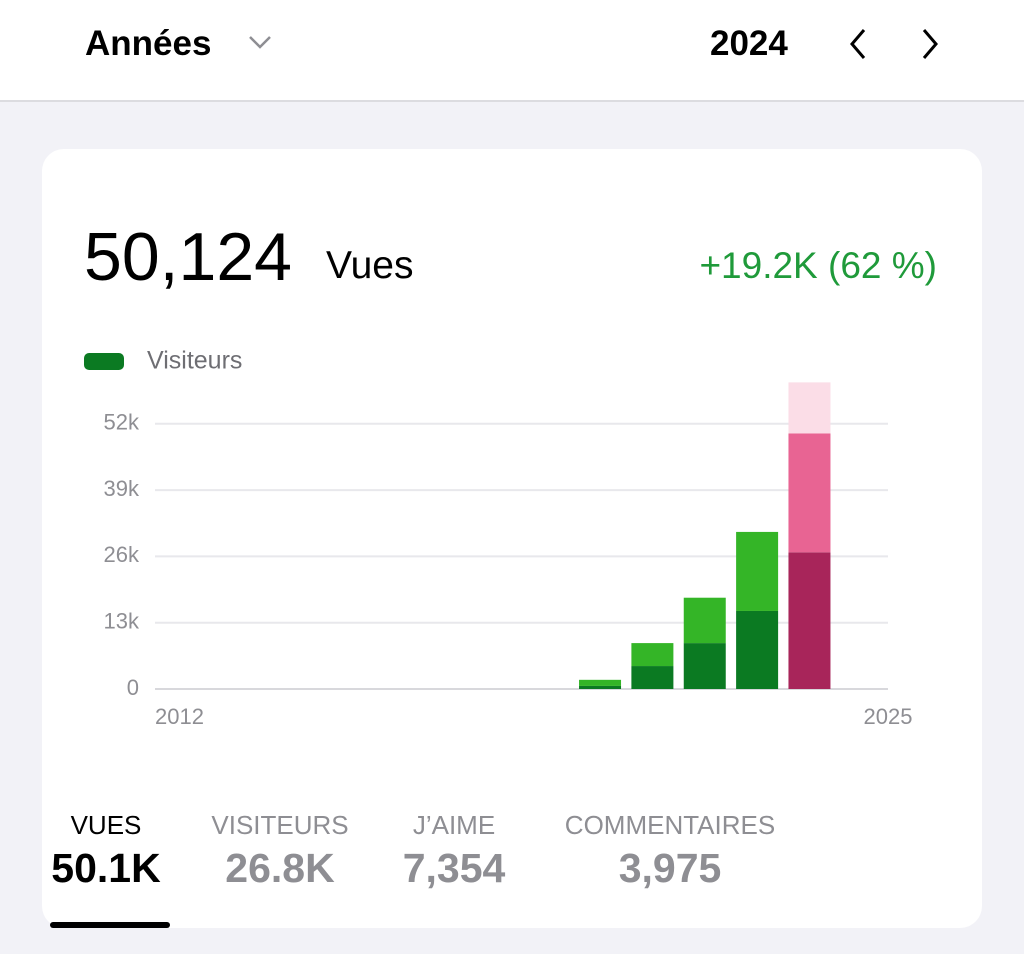 This screenshot has width=1024, height=954. Describe the element at coordinates (188, 257) in the screenshot. I see `total-views: 50,124` at that location.